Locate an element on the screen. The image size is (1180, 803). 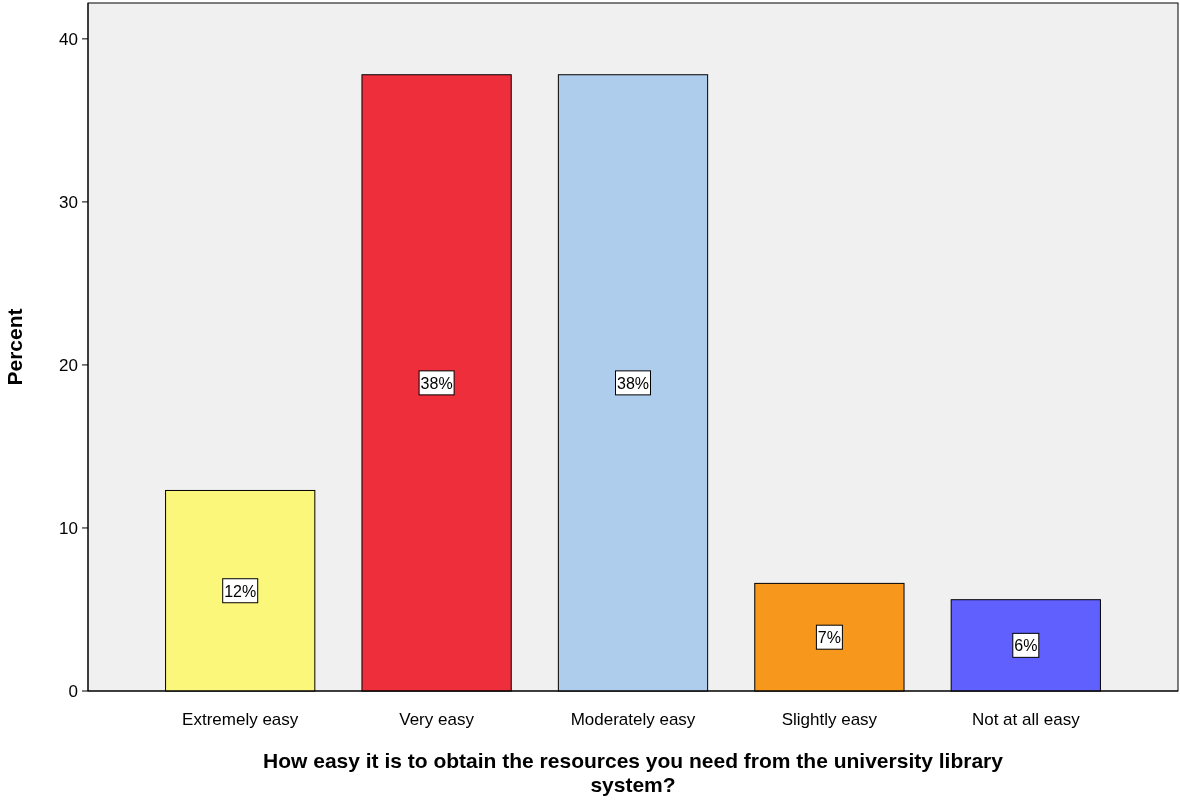
data-label: 6% is located at coordinates (1026, 646).